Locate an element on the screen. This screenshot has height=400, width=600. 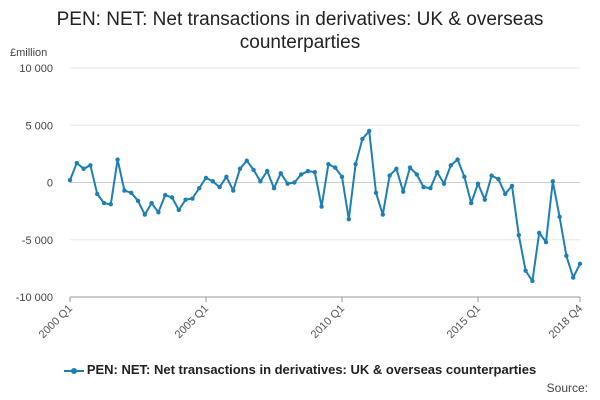
source-label: Source: is located at coordinates (567, 388).